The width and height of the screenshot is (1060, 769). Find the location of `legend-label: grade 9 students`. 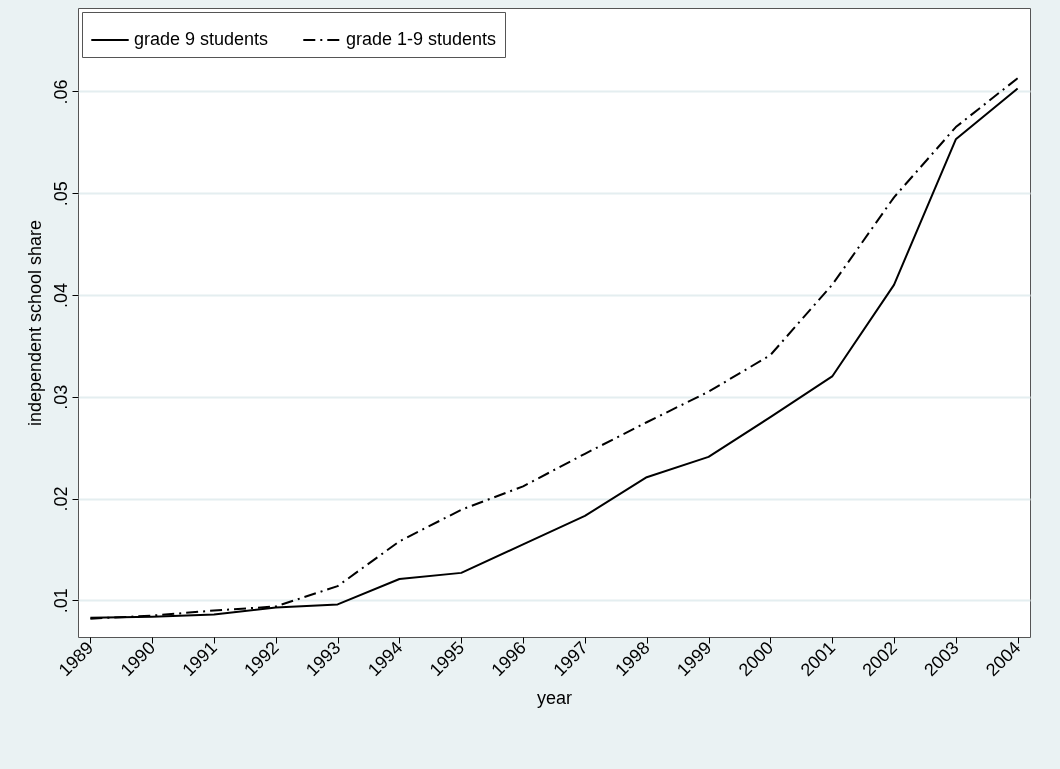

legend-label: grade 9 students is located at coordinates (201, 39).